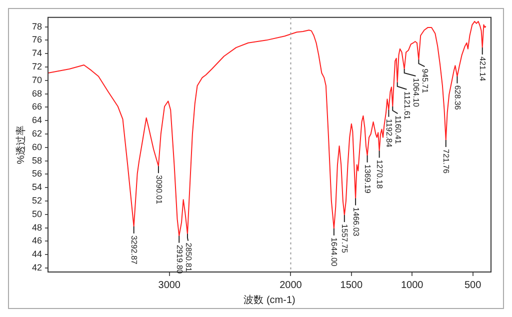  Describe the element at coordinates (270, 300) in the screenshot. I see `x-axis-title: 波数 (cm-1)` at that location.